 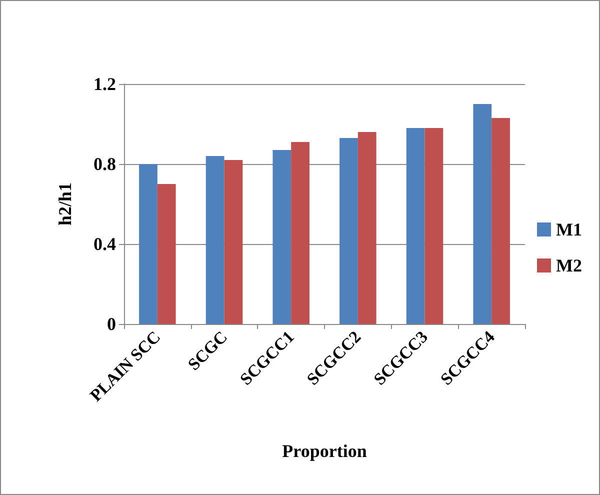 I want to click on y-tick-label: 0, so click(x=111, y=324).